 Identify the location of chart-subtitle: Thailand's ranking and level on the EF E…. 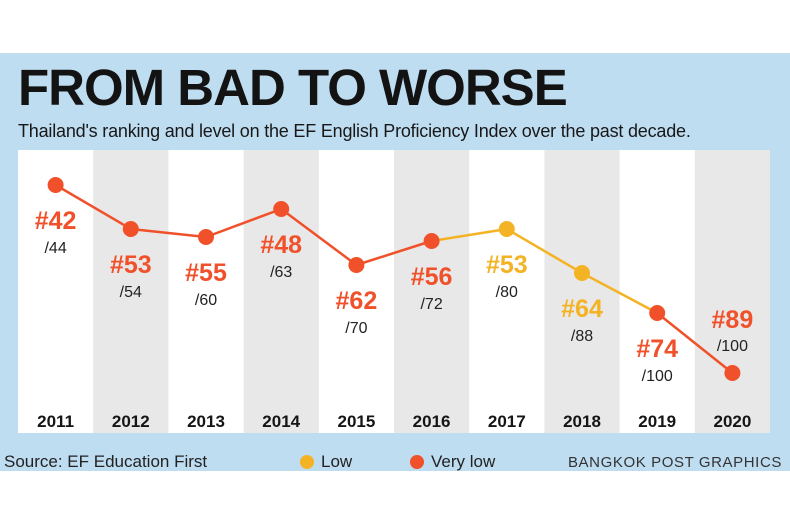
(354, 131).